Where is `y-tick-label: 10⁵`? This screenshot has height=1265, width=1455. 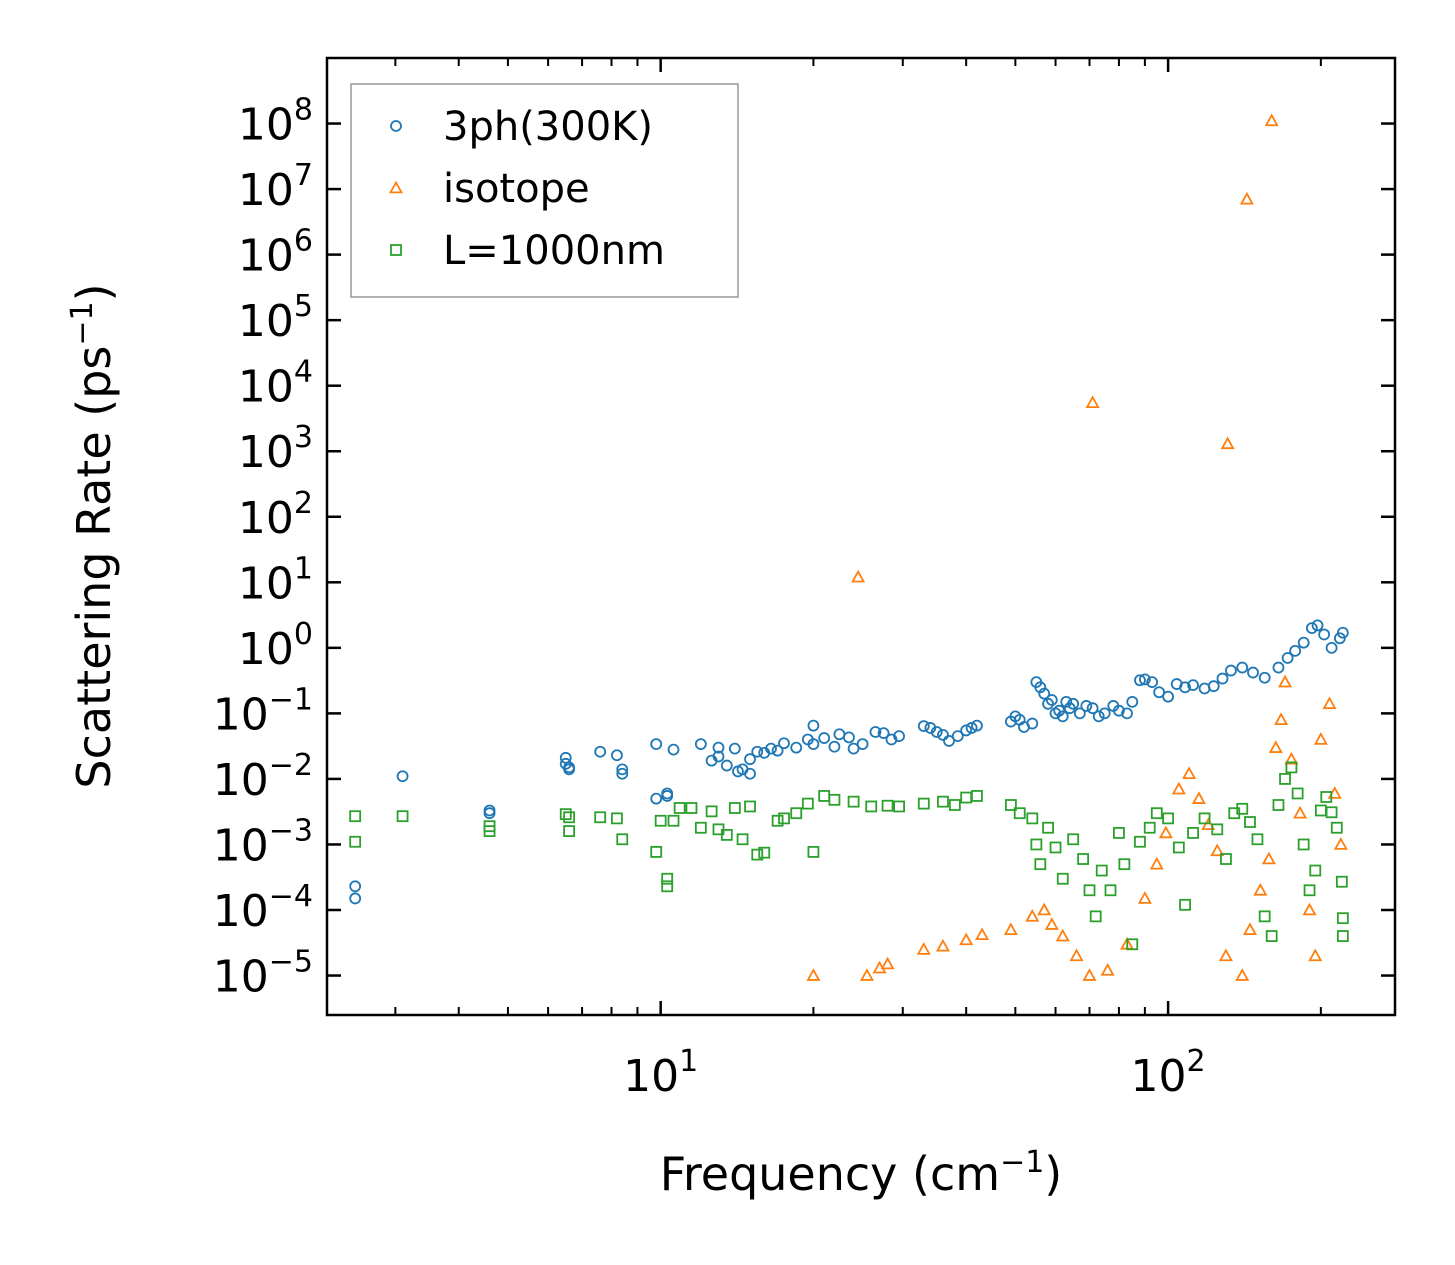 y-tick-label: 10⁵ is located at coordinates (275, 318).